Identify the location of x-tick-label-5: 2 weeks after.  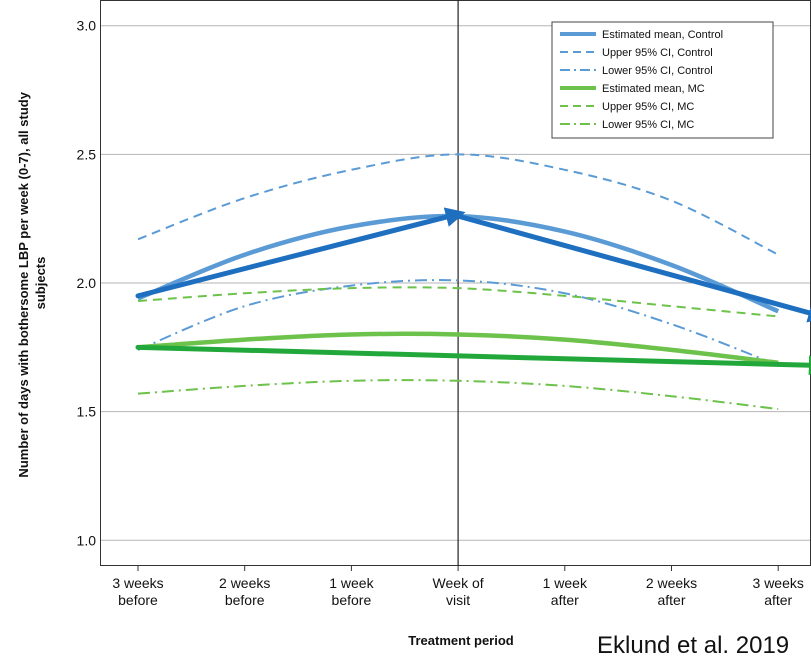
(671, 591).